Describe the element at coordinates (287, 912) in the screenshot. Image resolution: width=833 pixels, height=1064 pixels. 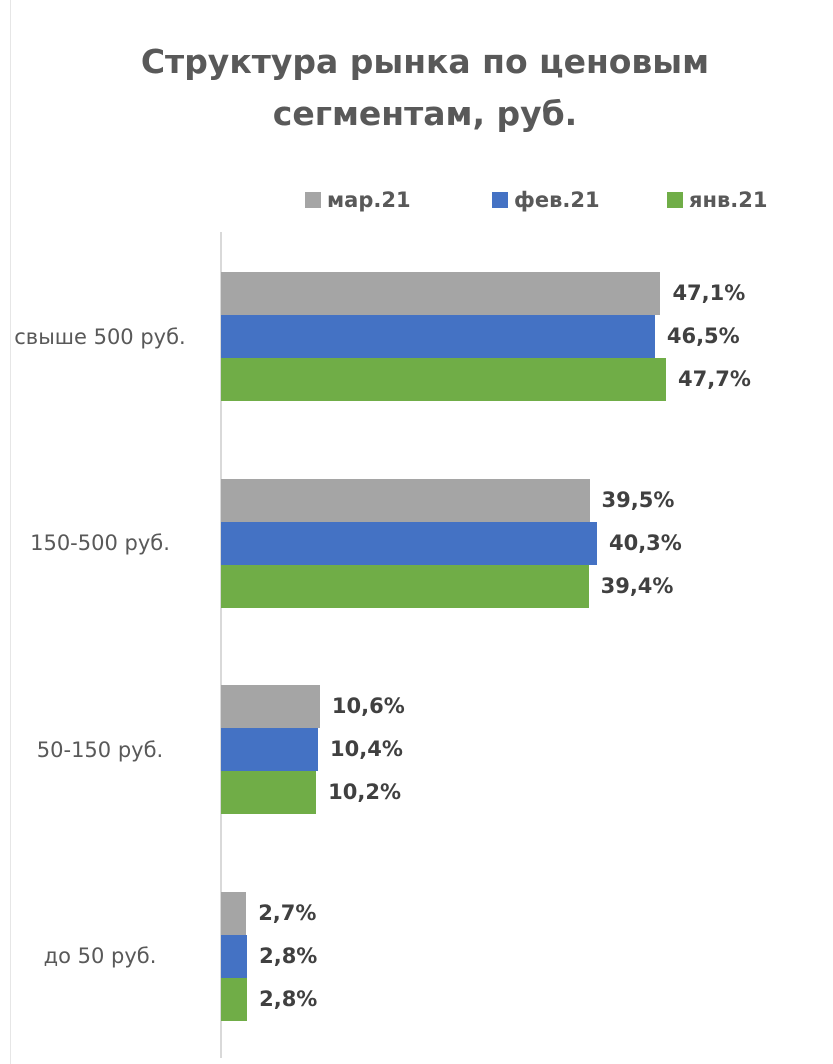
I see `value-label: 2,7%` at that location.